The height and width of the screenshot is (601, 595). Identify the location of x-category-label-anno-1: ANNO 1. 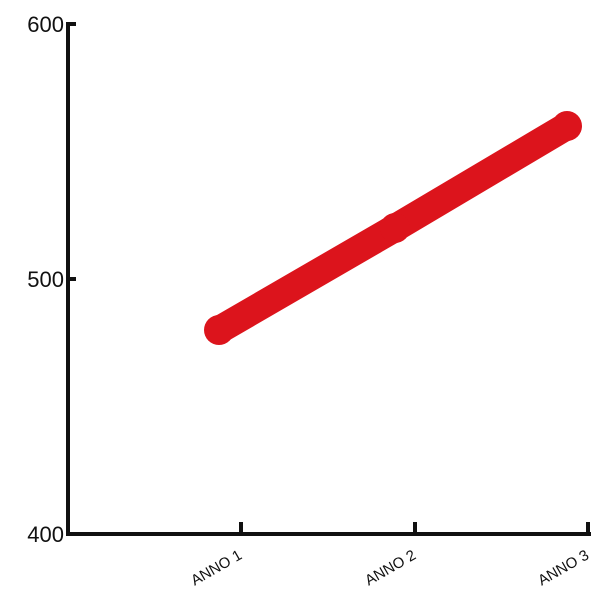
(216, 568).